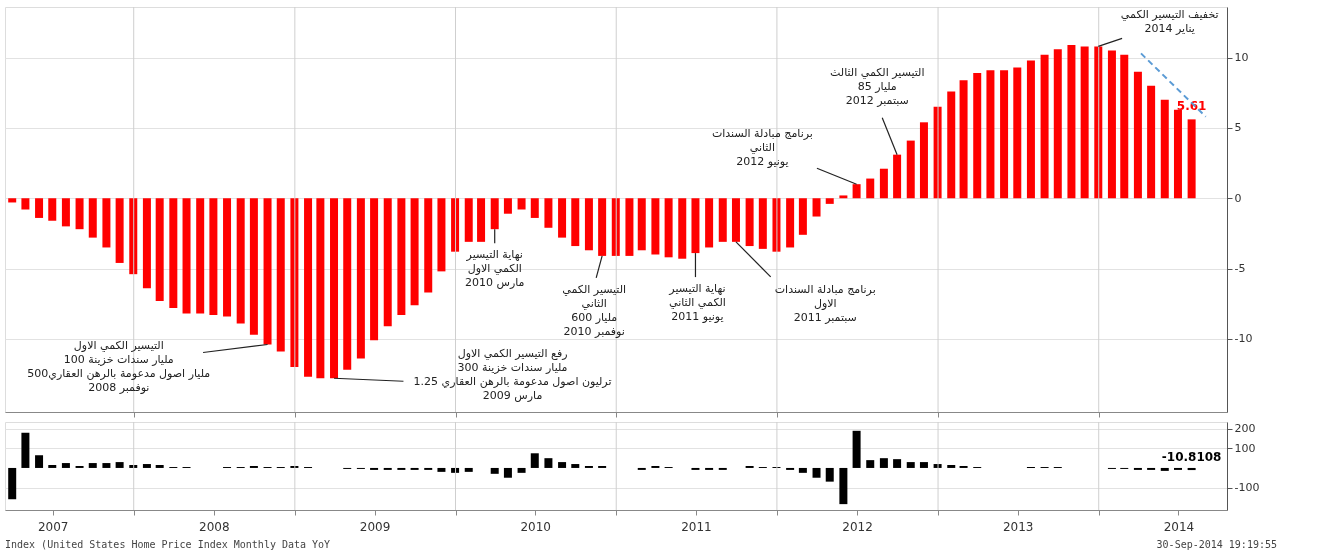 The height and width of the screenshot is (555, 1321). What do you see at coordinates (168, 544) in the screenshot?
I see `text: Index (United States Home Price Index Monthly Data YoY` at bounding box center [168, 544].